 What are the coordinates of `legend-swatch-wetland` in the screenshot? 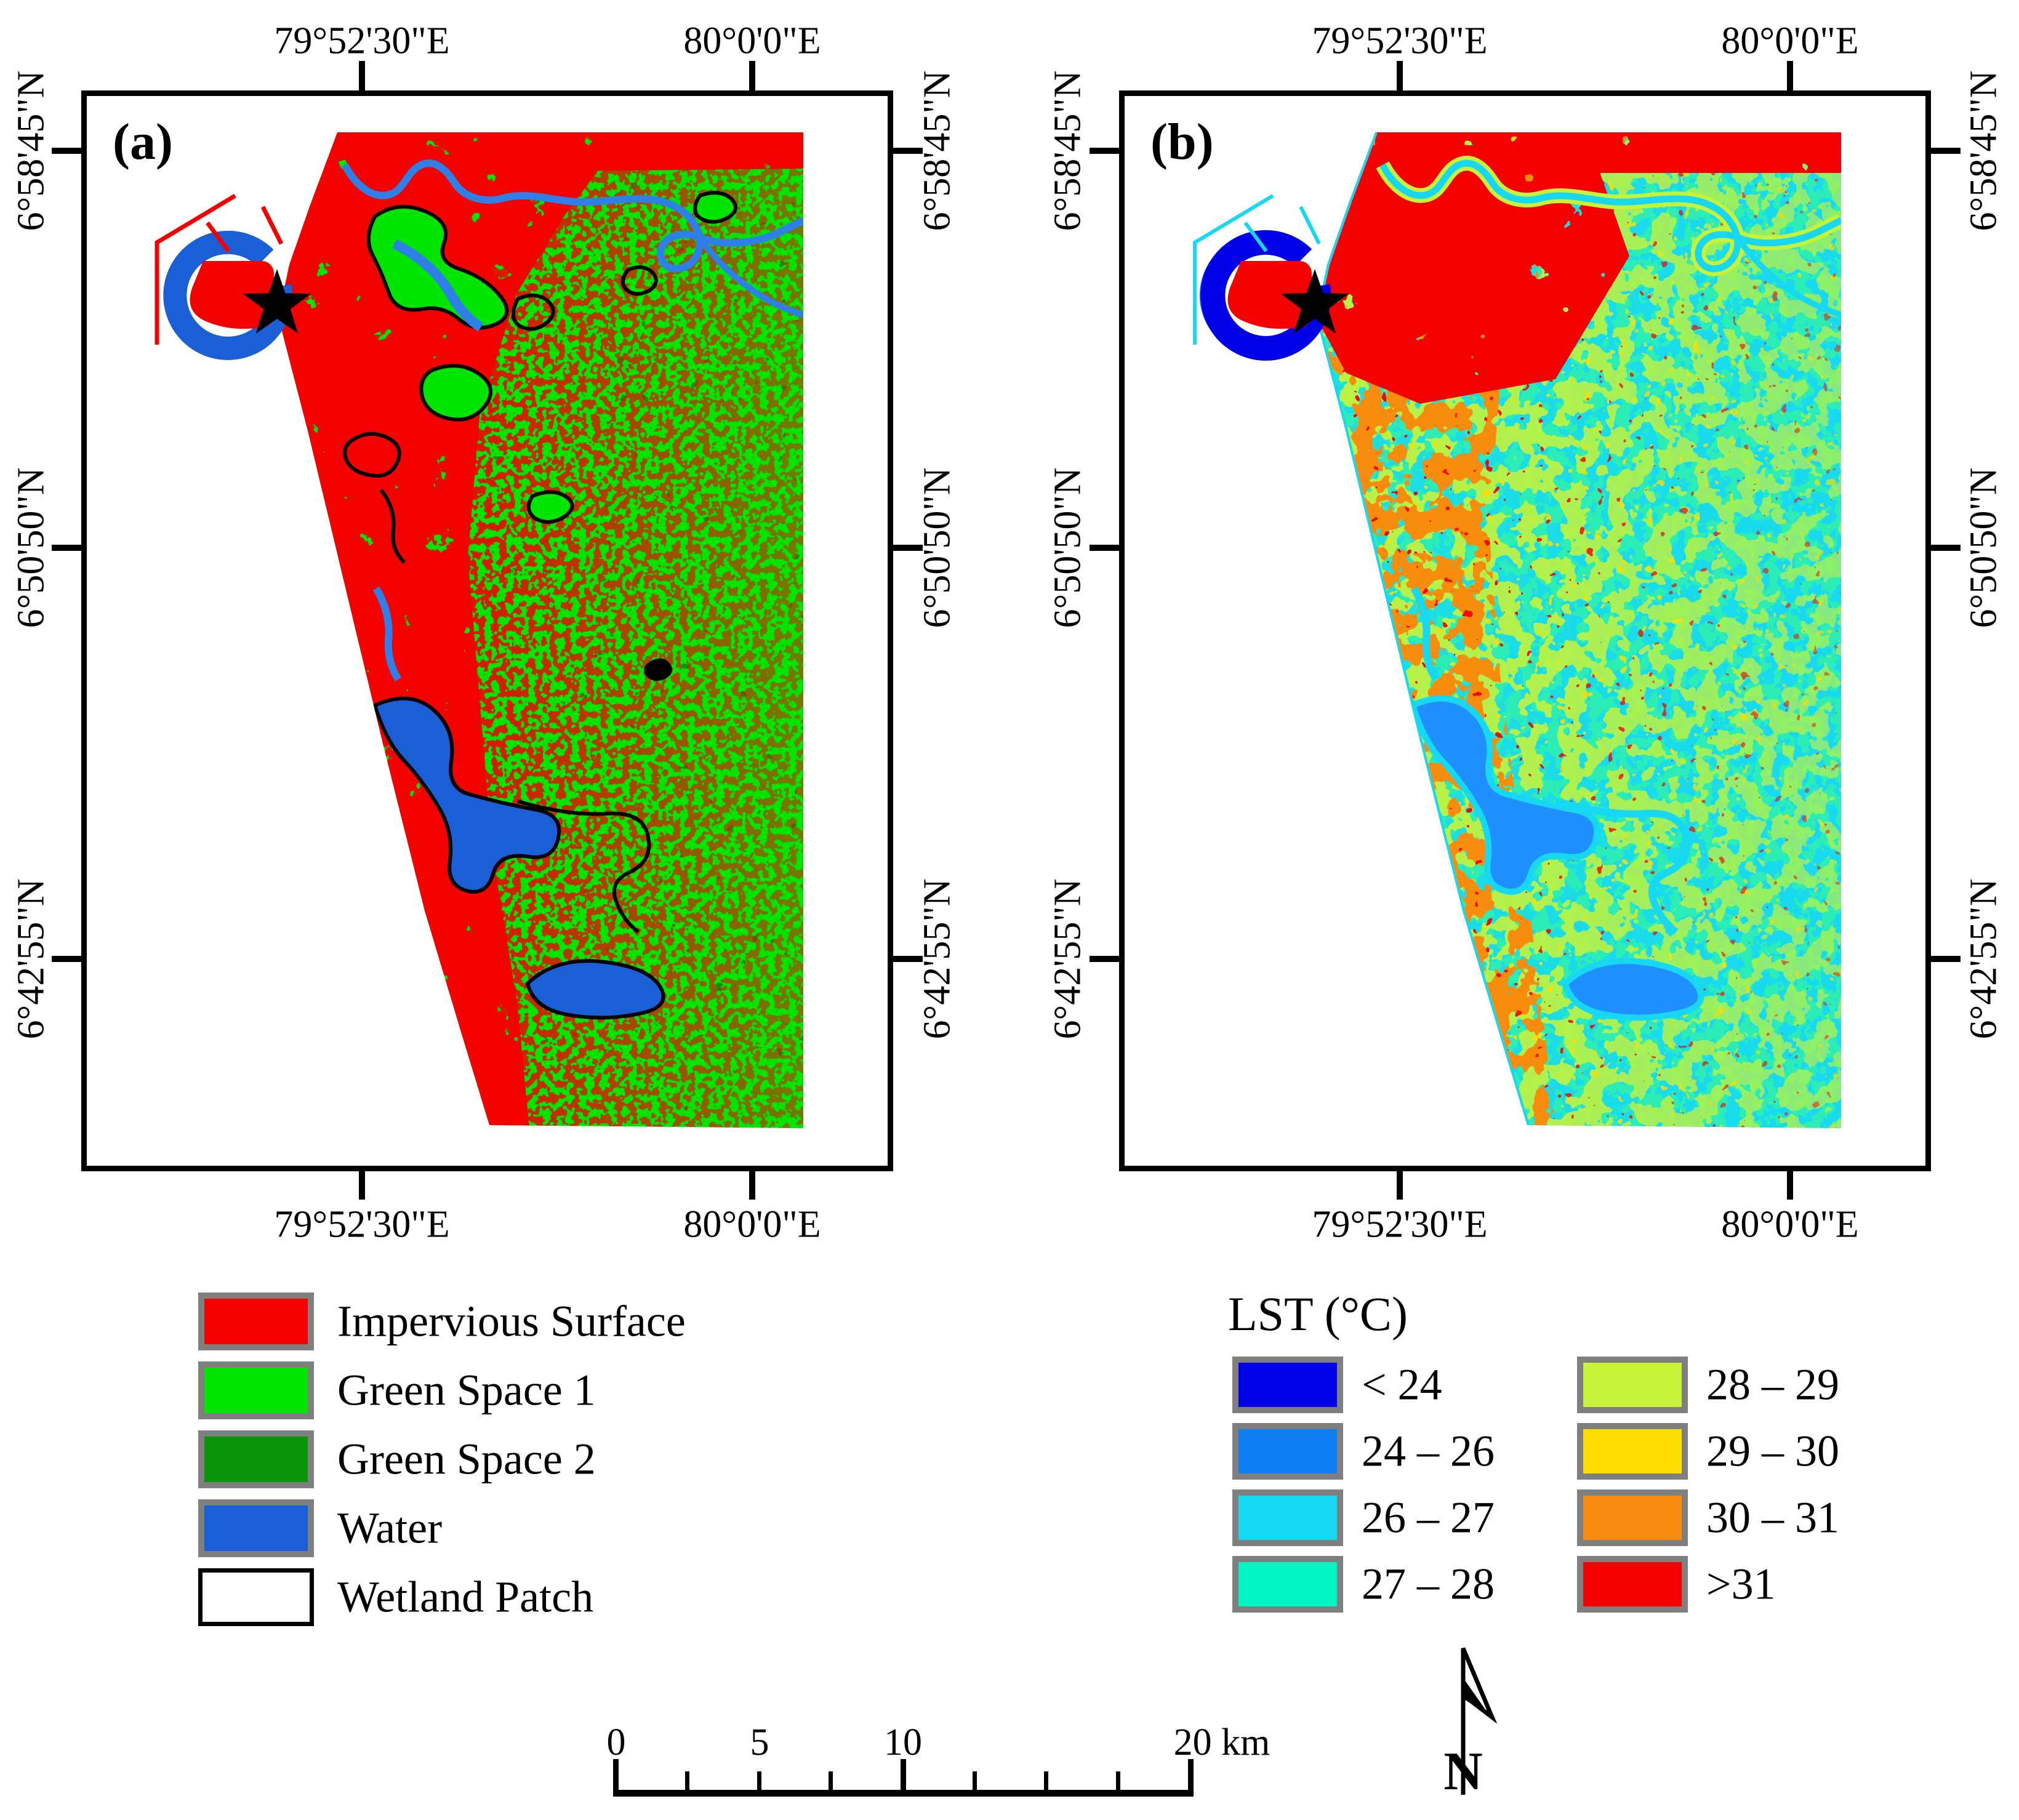 It's located at (256, 1597).